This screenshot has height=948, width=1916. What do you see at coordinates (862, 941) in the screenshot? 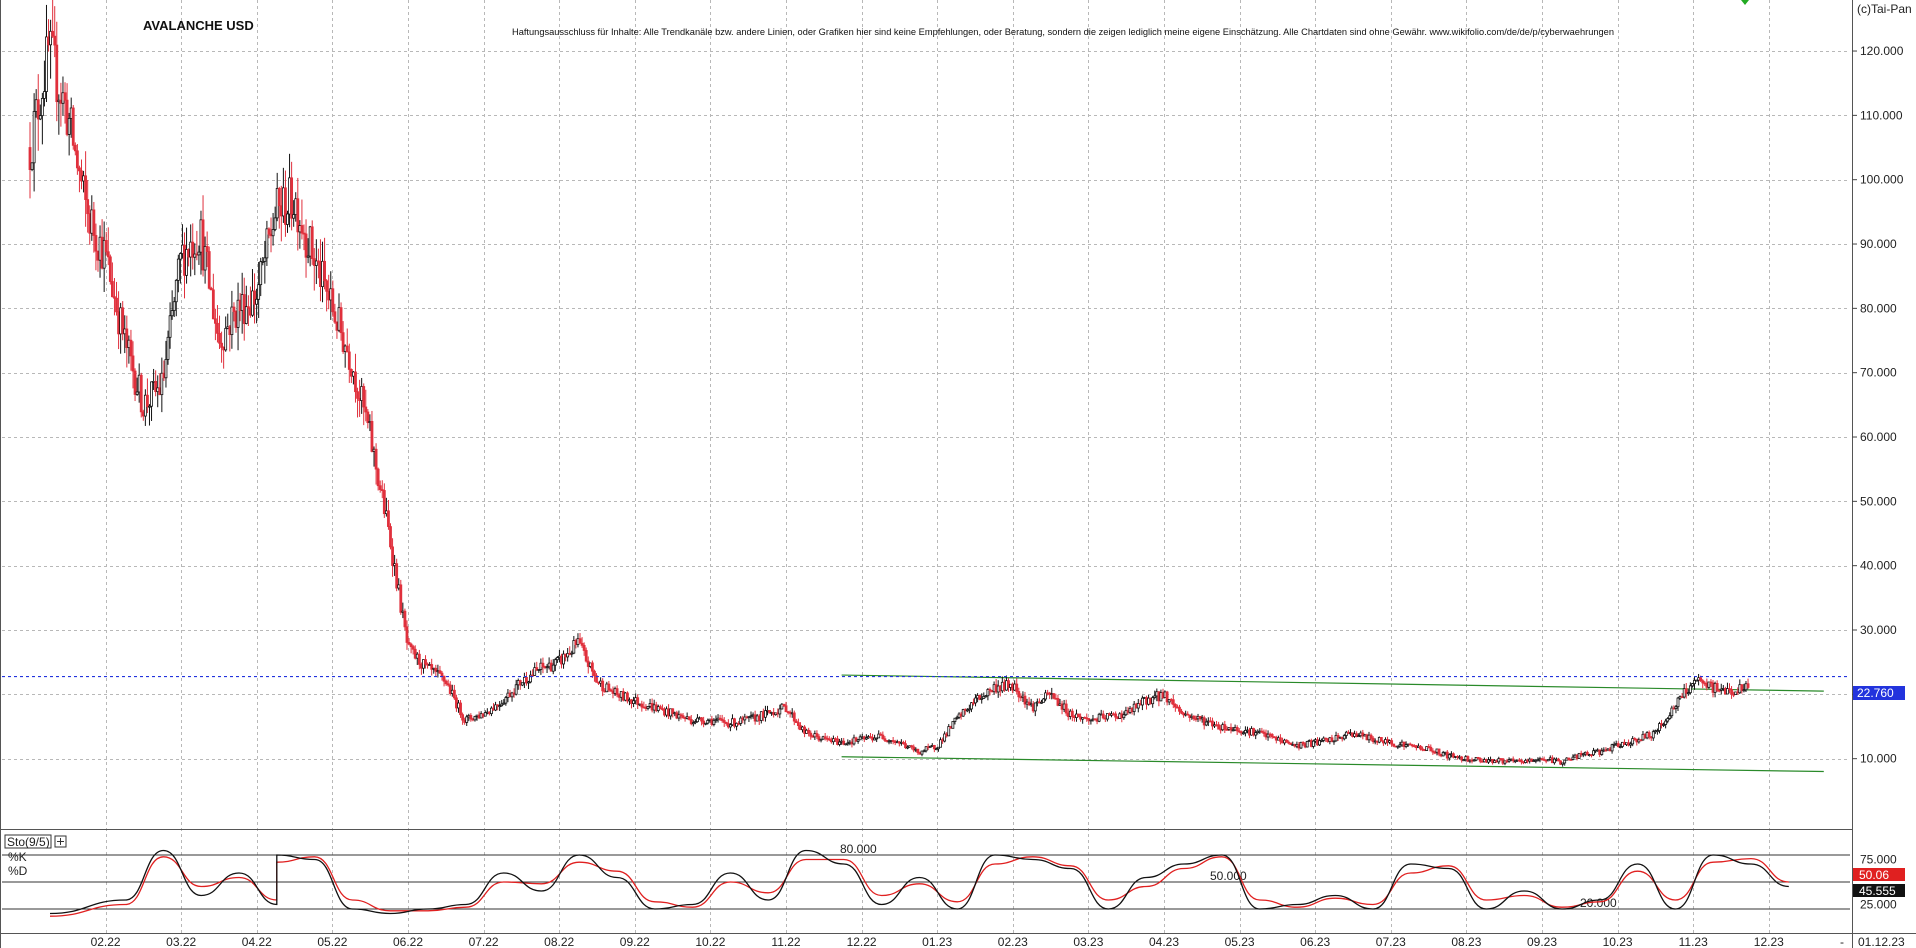
I see `x-tick-label: 12.22` at bounding box center [862, 941].